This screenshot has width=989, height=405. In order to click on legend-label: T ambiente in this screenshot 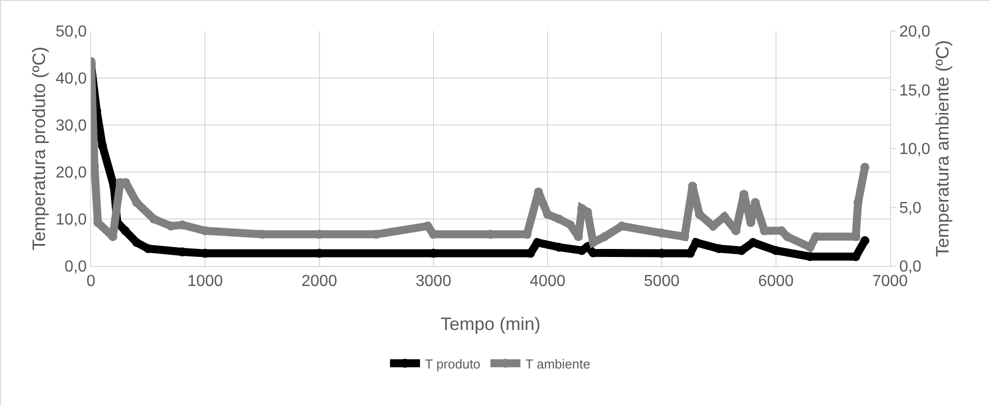, I will do `click(557, 364)`.